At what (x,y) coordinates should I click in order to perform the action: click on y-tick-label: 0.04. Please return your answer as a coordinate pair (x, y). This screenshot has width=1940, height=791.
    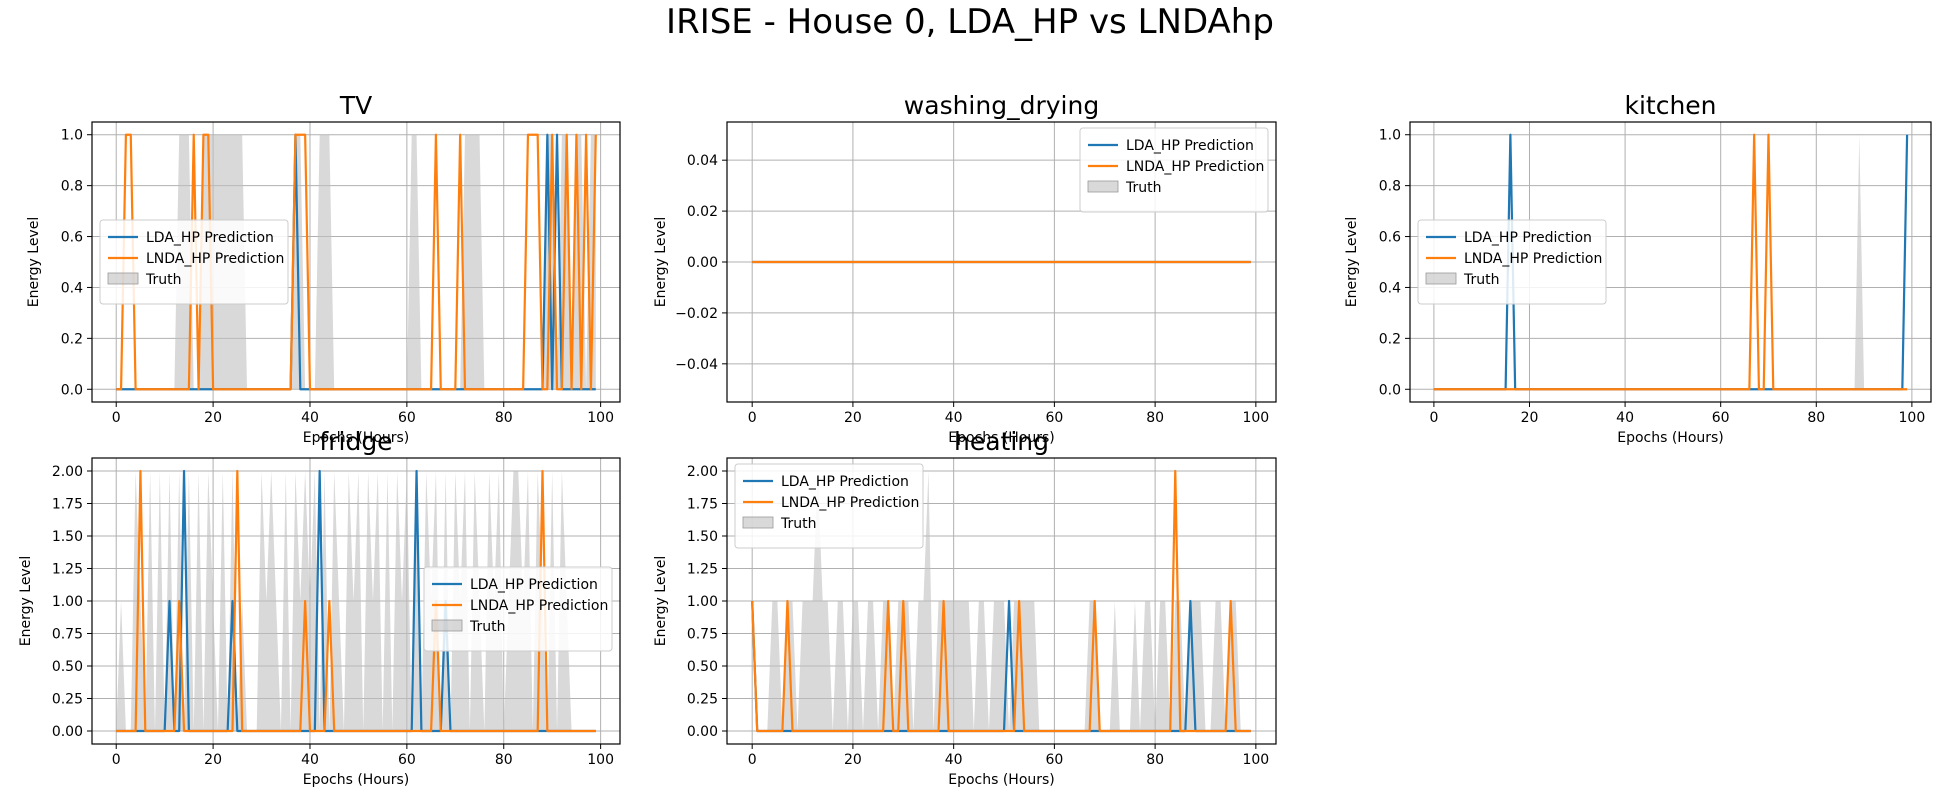
    Looking at the image, I should click on (702, 161).